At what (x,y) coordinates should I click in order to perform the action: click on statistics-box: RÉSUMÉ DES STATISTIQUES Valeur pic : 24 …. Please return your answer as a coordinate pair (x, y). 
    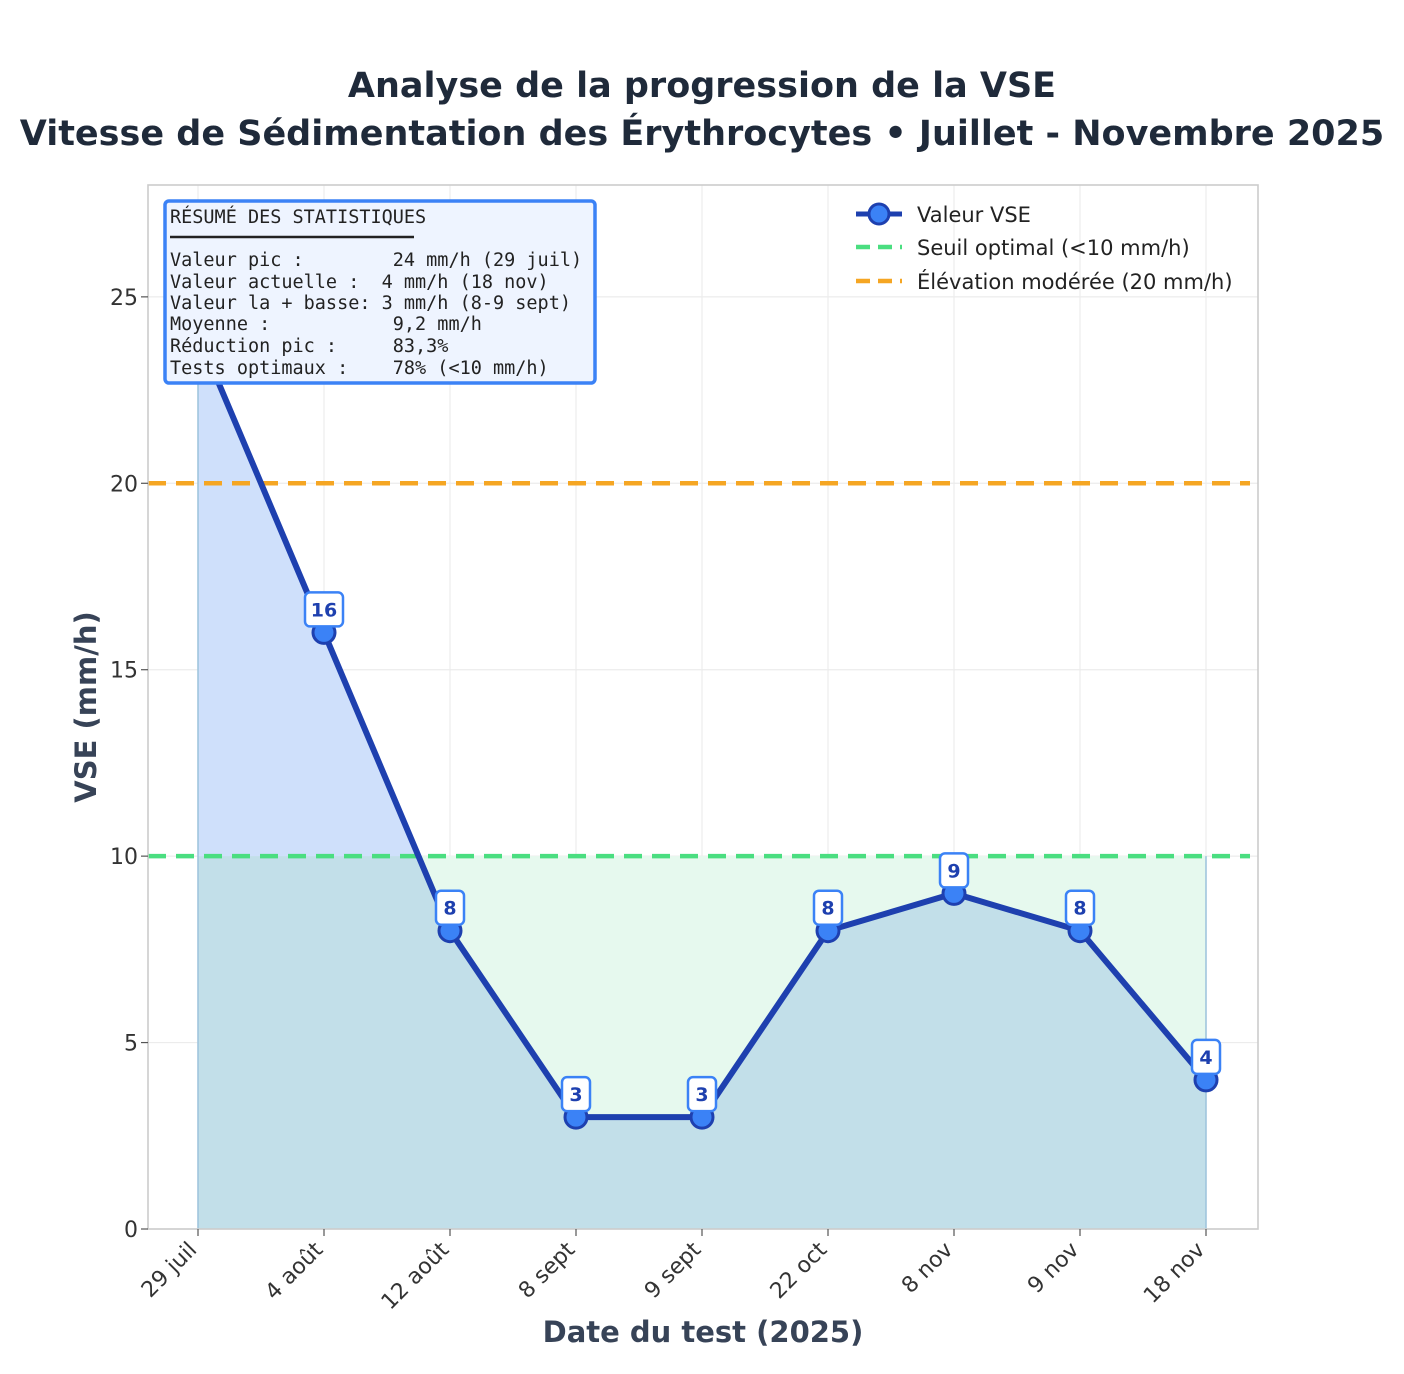
    Looking at the image, I should click on (380, 292).